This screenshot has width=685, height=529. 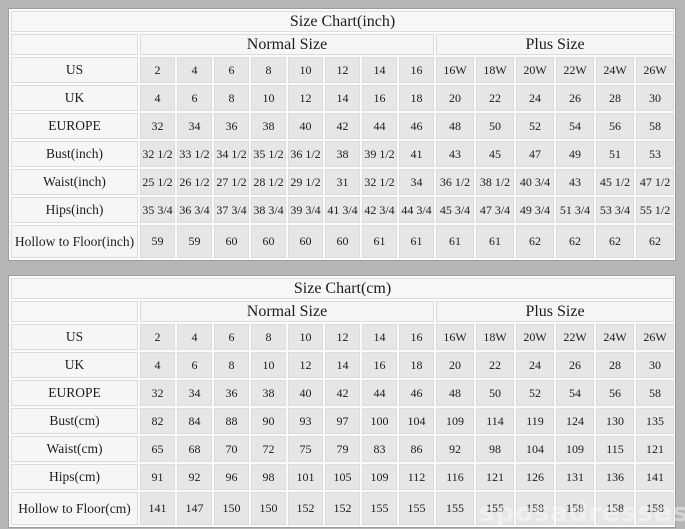 What do you see at coordinates (555, 44) in the screenshot?
I see `plus-size-header: Plus Size` at bounding box center [555, 44].